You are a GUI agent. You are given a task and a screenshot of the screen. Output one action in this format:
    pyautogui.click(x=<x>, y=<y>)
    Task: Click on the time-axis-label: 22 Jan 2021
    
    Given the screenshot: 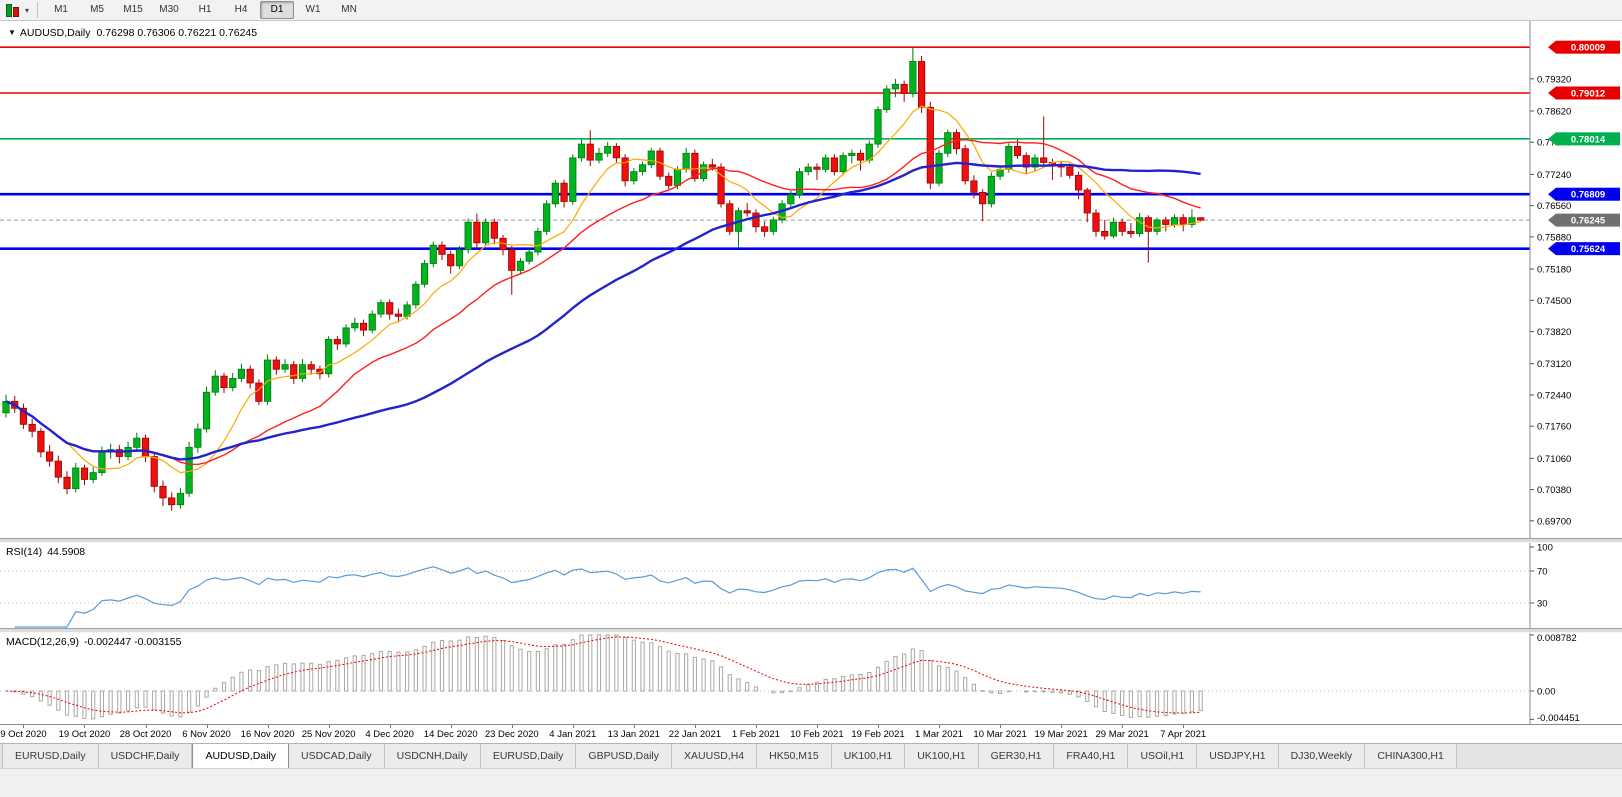 What is the action you would take?
    pyautogui.click(x=695, y=734)
    